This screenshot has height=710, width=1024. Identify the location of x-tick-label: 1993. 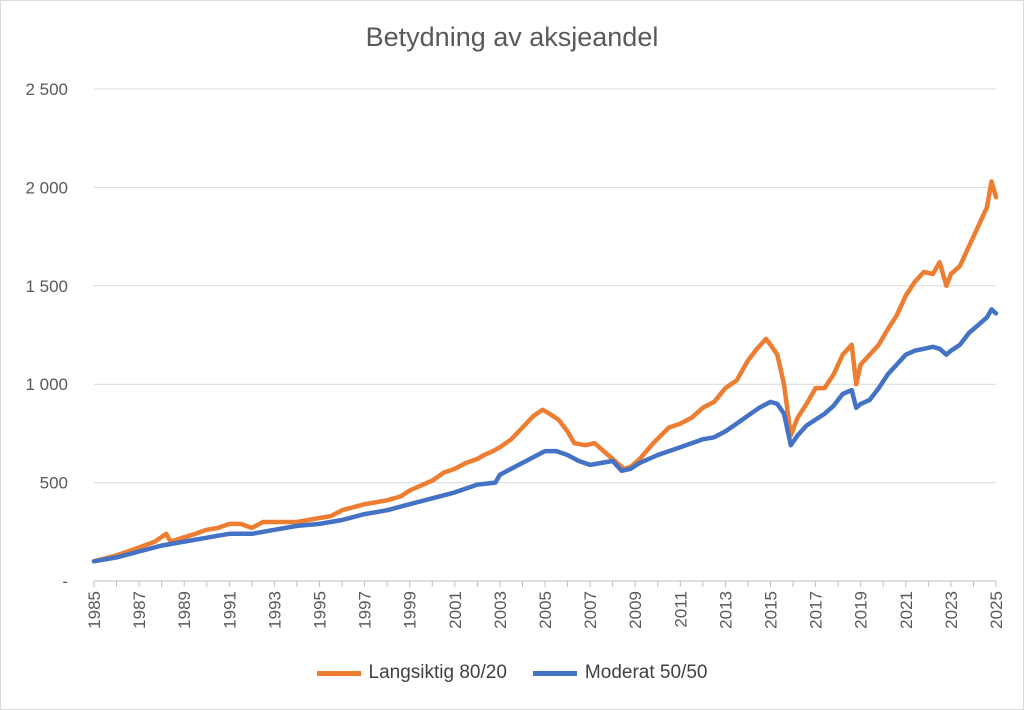
(274, 610).